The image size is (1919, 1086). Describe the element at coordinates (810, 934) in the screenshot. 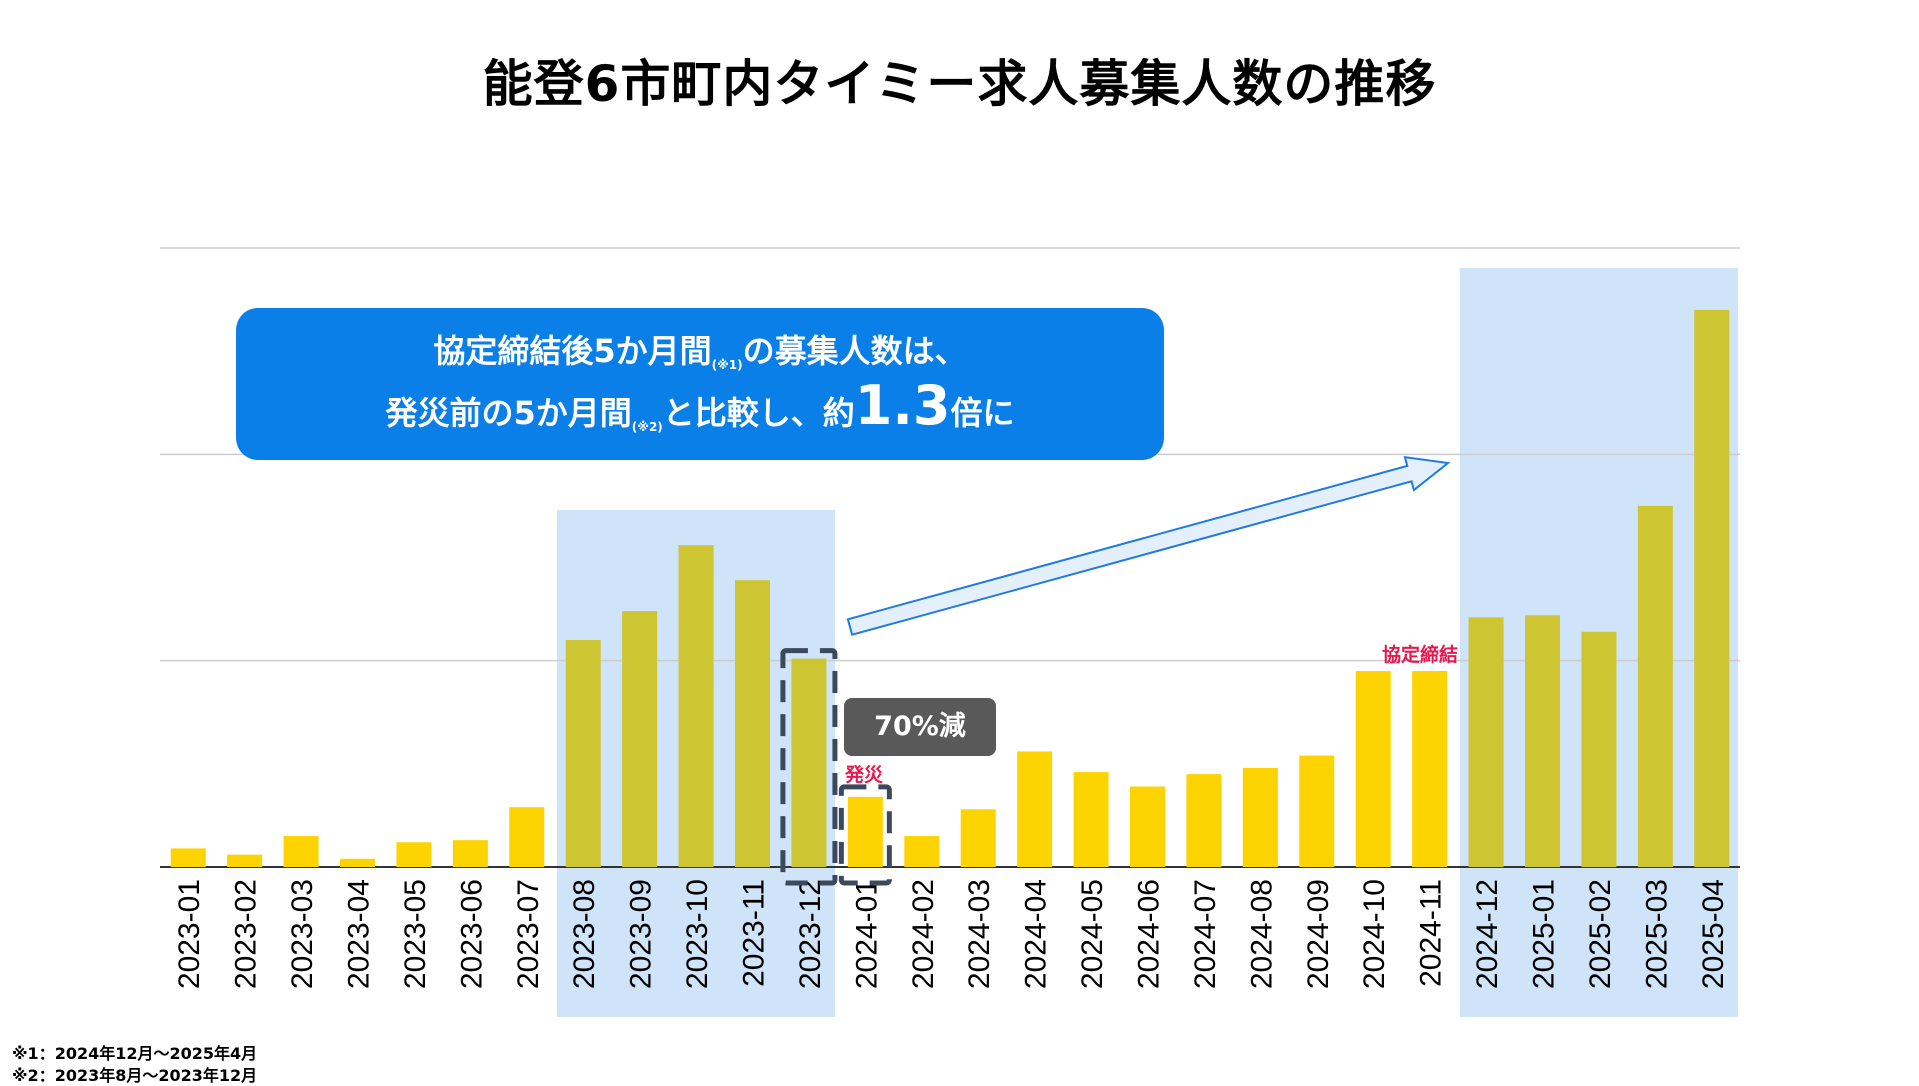

I see `x-tick-label: 2023-12` at that location.